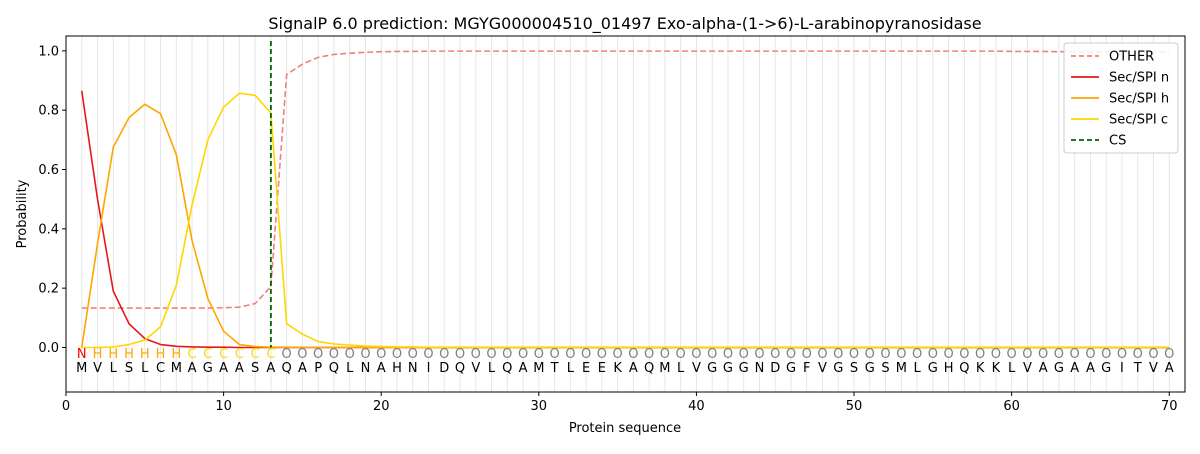 This screenshot has height=454, width=1200. What do you see at coordinates (554, 368) in the screenshot?
I see `residue-label: T` at bounding box center [554, 368].